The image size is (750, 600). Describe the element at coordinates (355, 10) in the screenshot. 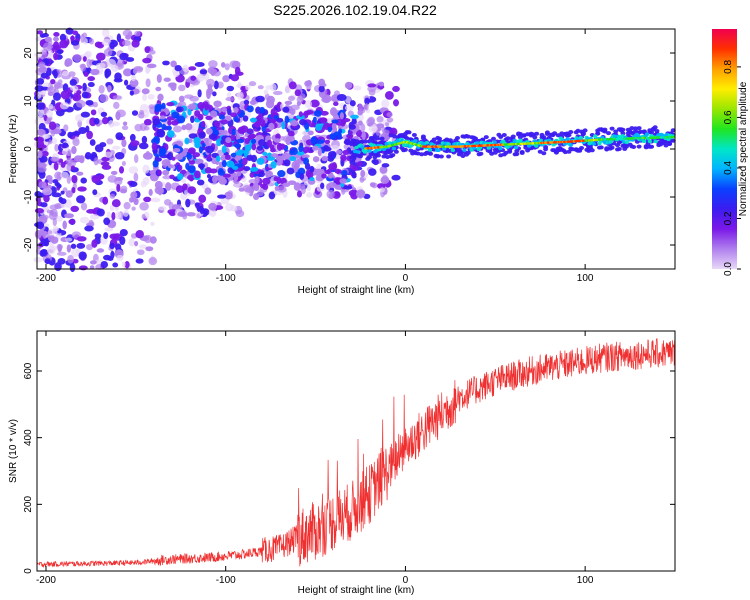

I see `figure-title: S225.2026.102.19.04.R22` at that location.